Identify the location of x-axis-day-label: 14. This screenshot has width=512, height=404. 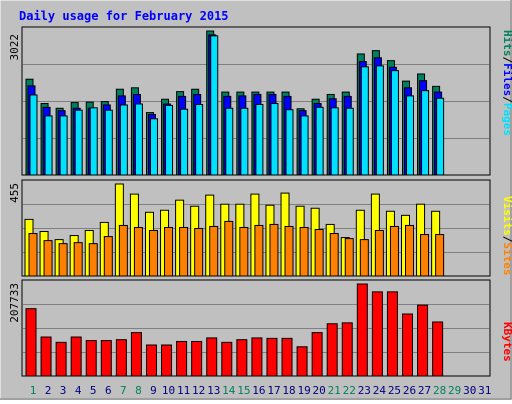
(229, 390).